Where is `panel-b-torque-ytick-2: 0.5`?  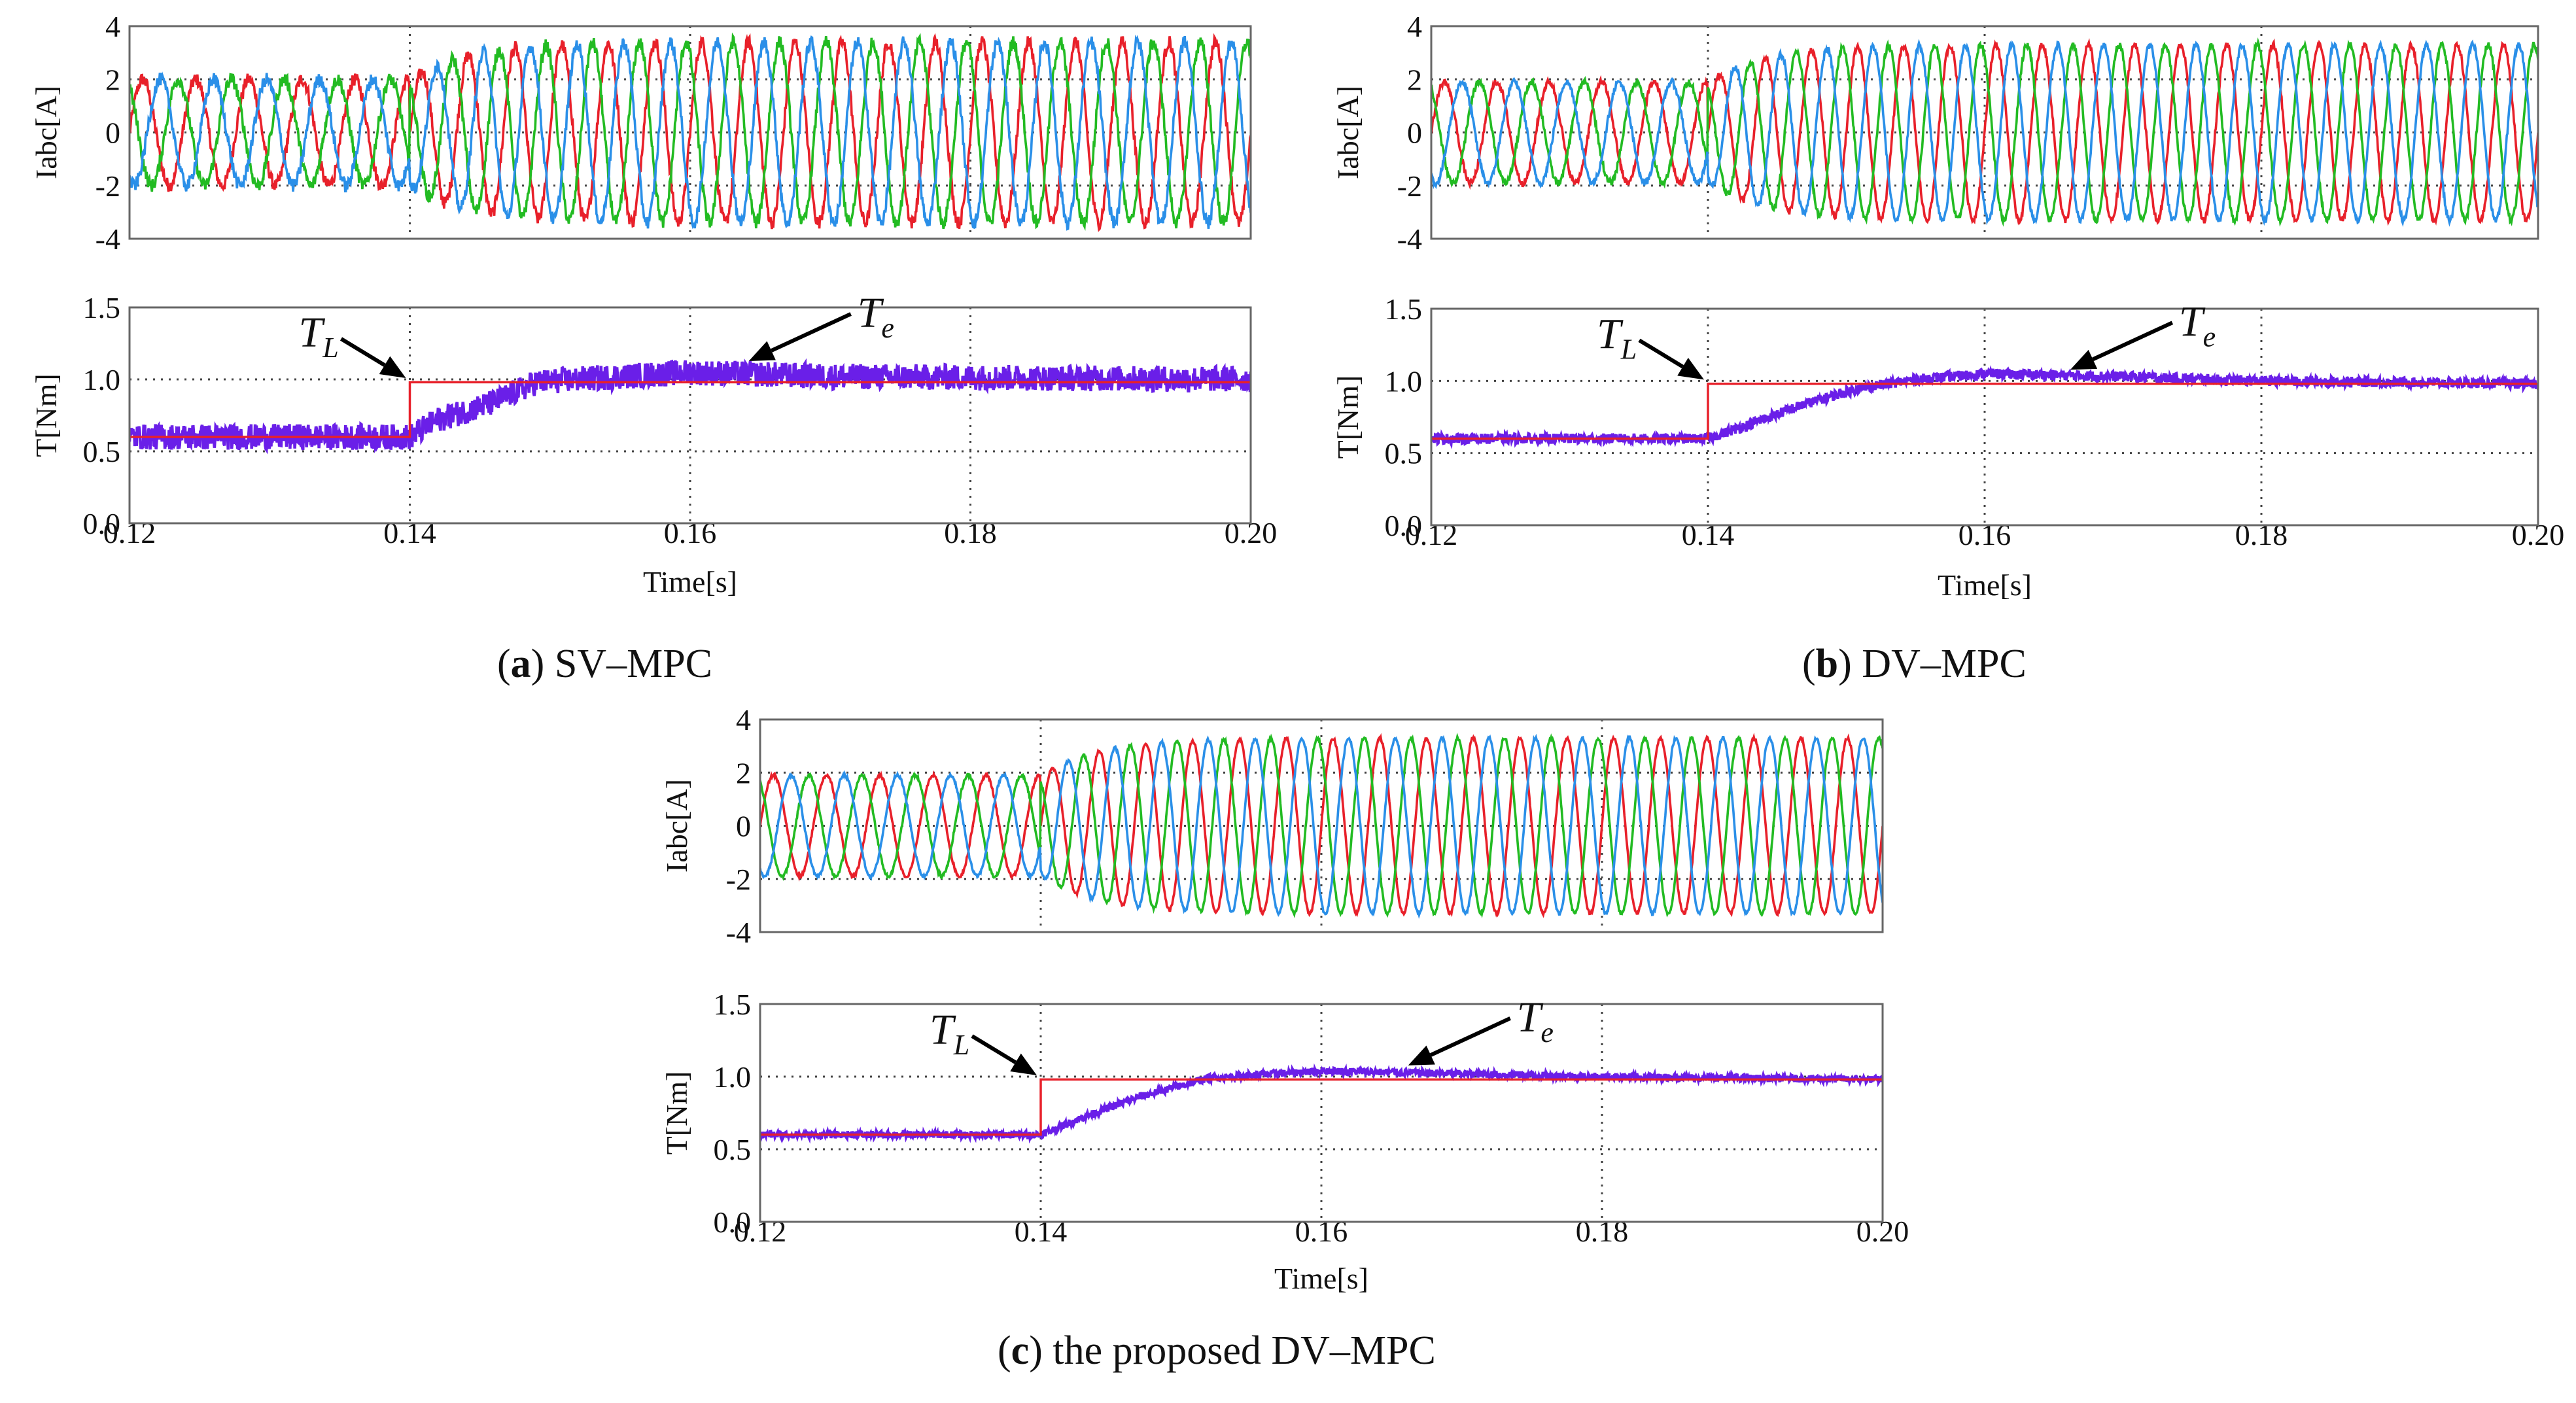 panel-b-torque-ytick-2: 0.5 is located at coordinates (1404, 453).